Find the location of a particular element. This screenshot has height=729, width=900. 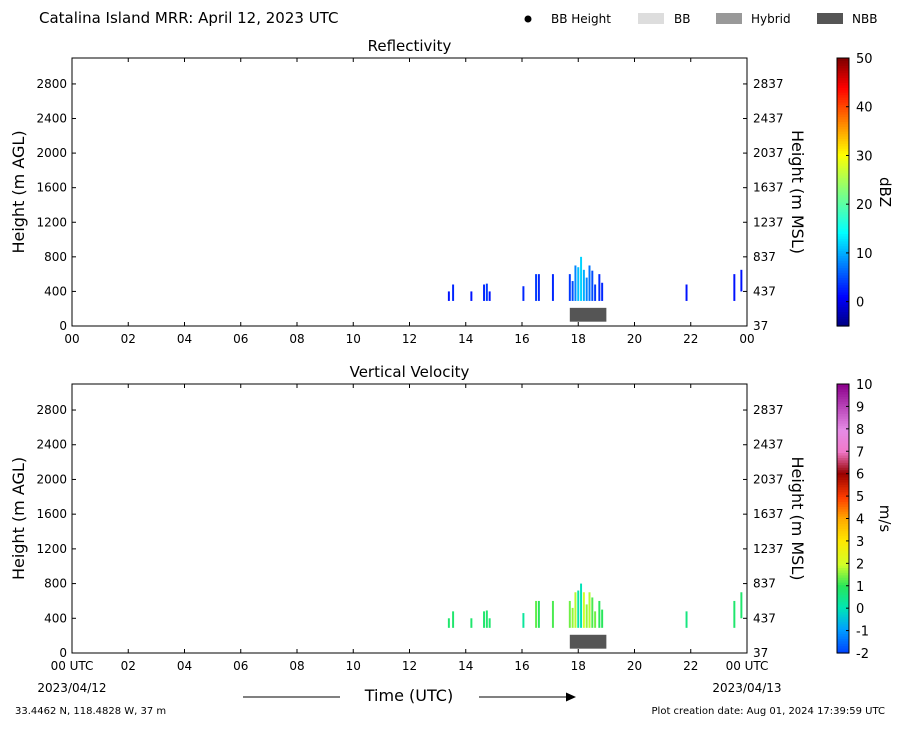

colorbar-tick-label: -2 is located at coordinates (862, 654).